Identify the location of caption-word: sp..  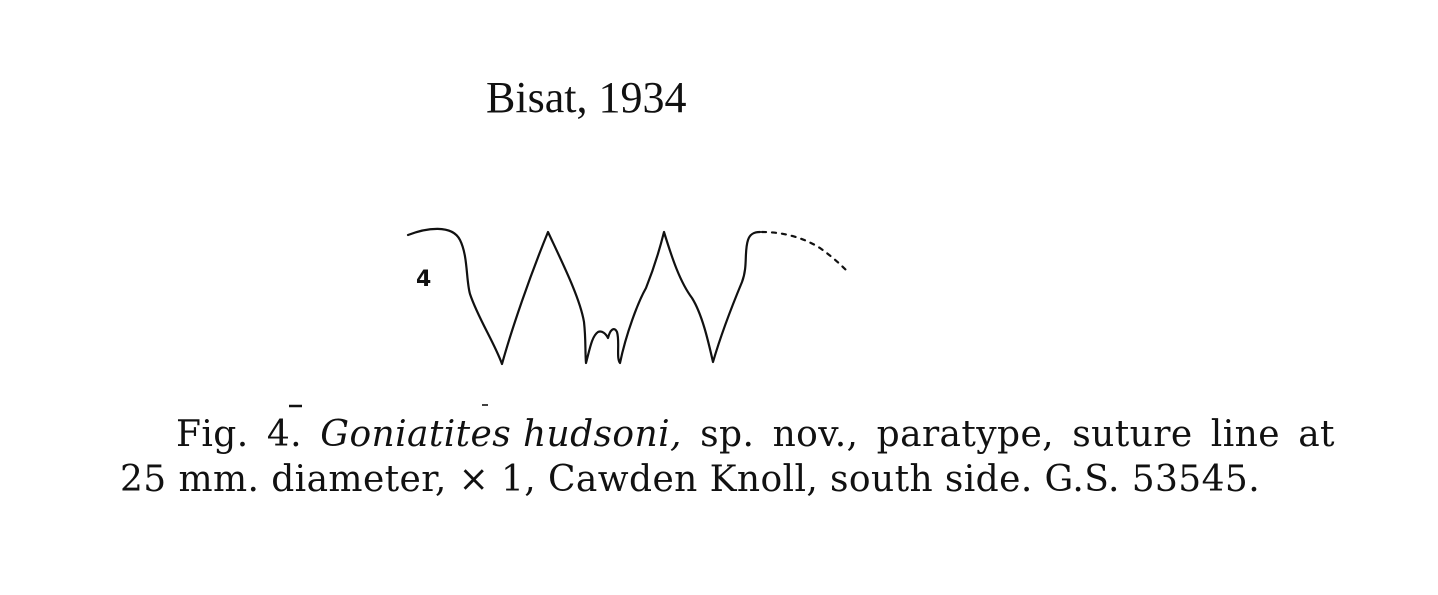
(727, 434).